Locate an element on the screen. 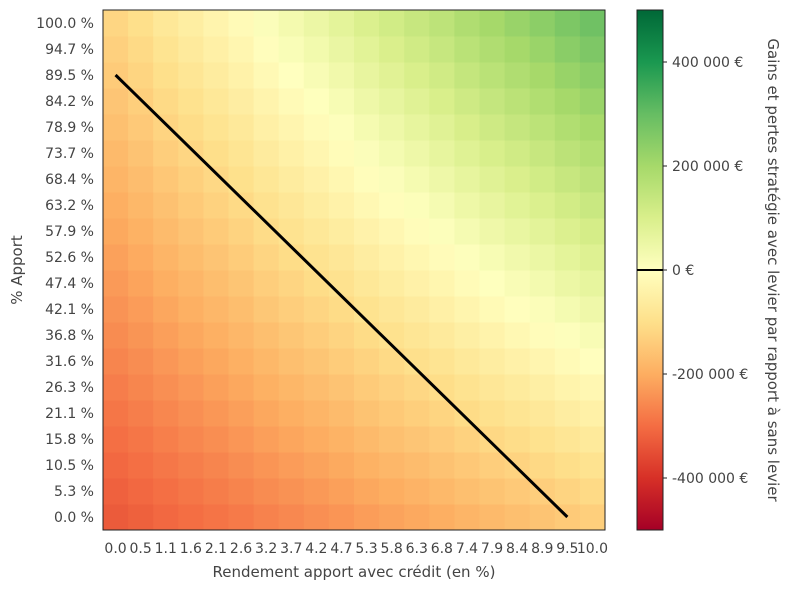 The width and height of the screenshot is (791, 590). colorbar-tick-label: -200 000 € is located at coordinates (710, 375).